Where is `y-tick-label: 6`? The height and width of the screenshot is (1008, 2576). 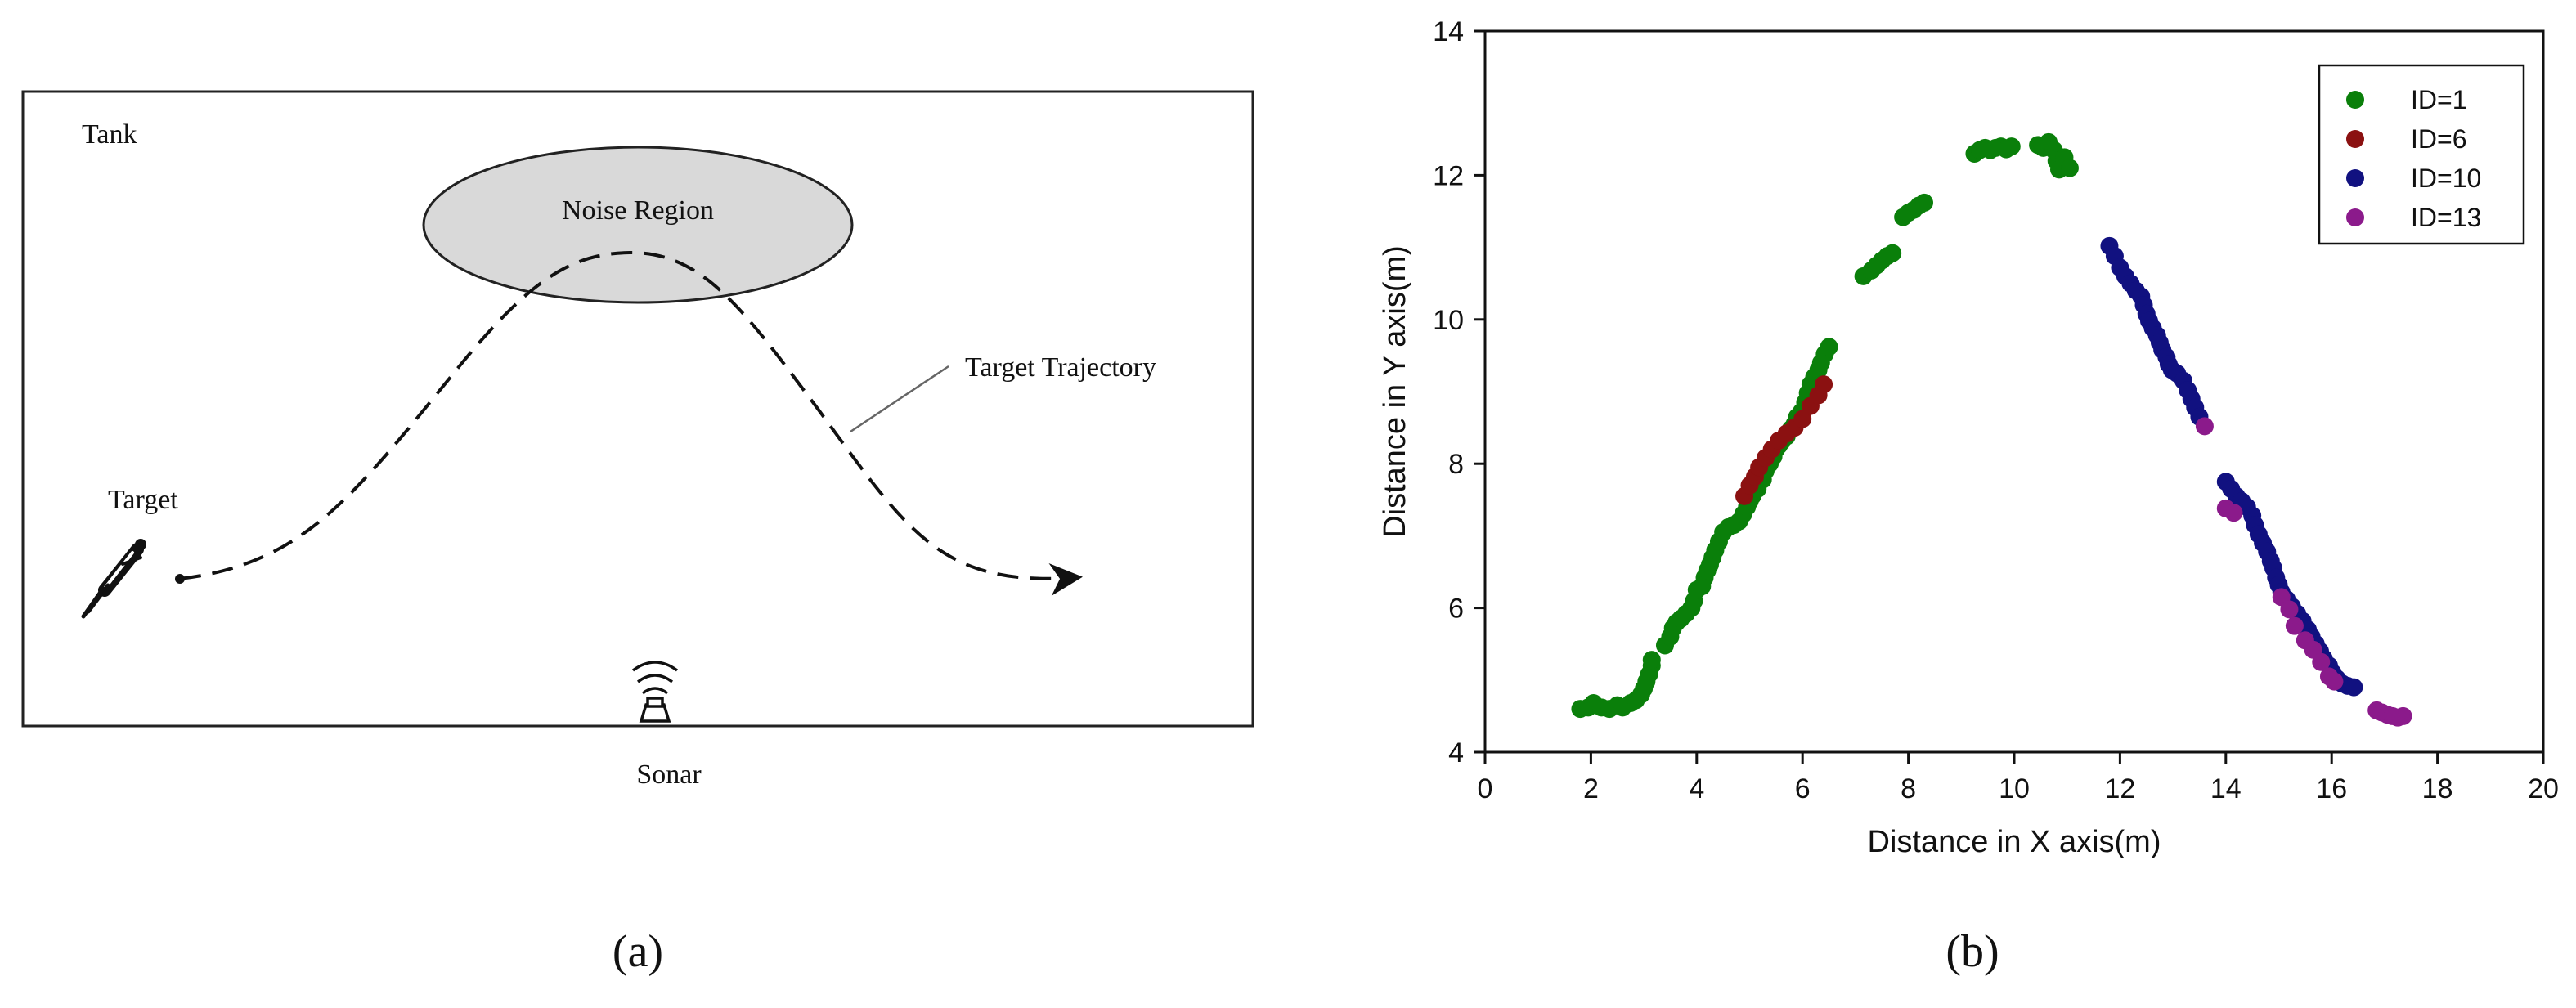 y-tick-label: 6 is located at coordinates (1456, 610).